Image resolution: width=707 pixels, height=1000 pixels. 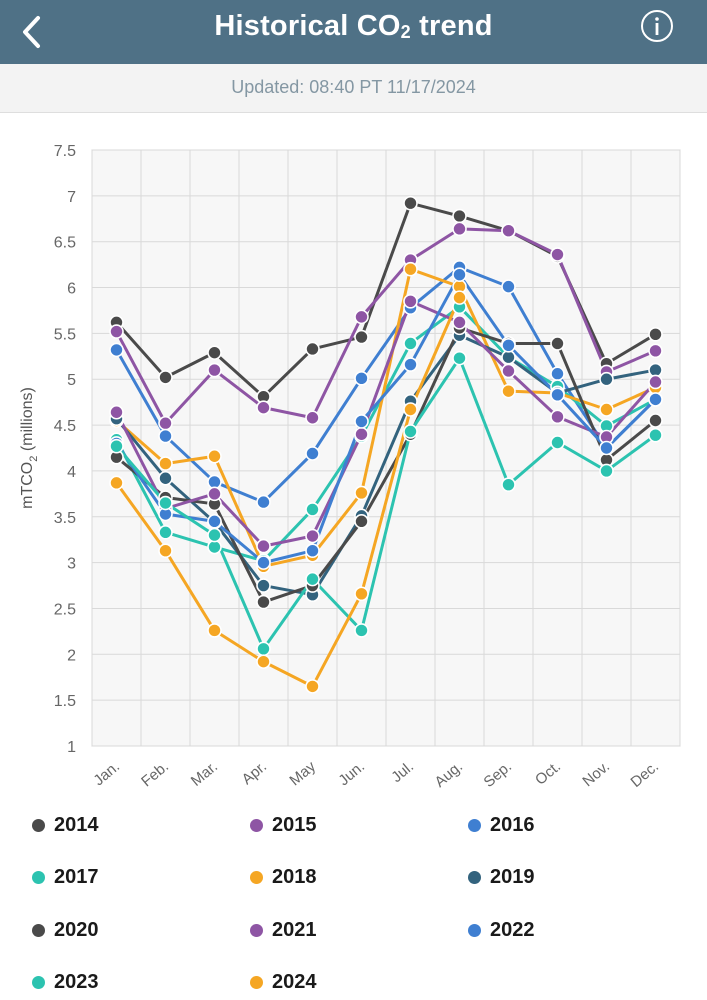 What do you see at coordinates (294, 929) in the screenshot?
I see `legend-label: 2021` at bounding box center [294, 929].